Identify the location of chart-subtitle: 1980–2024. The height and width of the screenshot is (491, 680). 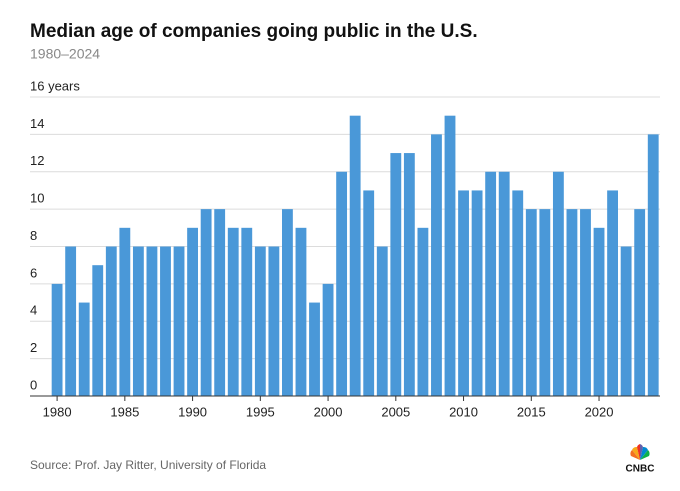
(65, 54).